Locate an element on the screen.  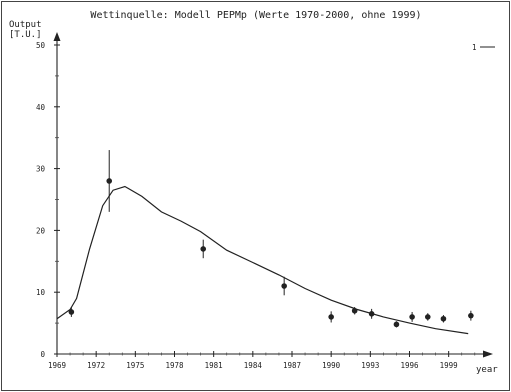
y-tick-label: 20 is located at coordinates (41, 230).